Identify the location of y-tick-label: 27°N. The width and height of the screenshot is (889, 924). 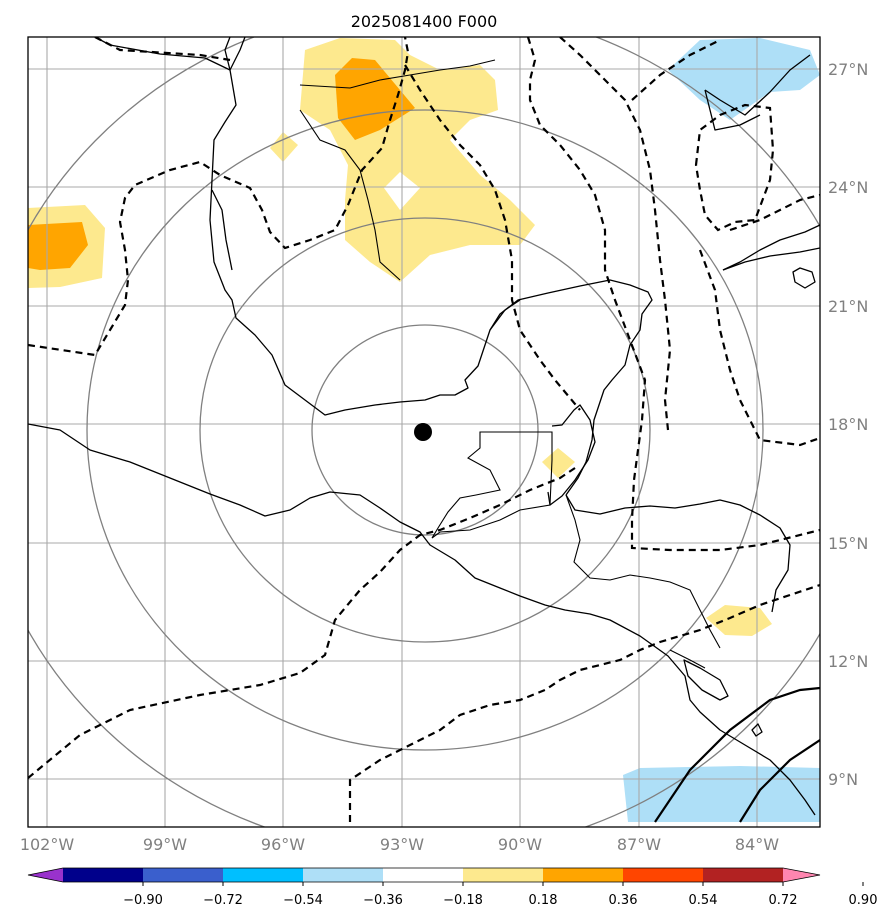
(848, 69).